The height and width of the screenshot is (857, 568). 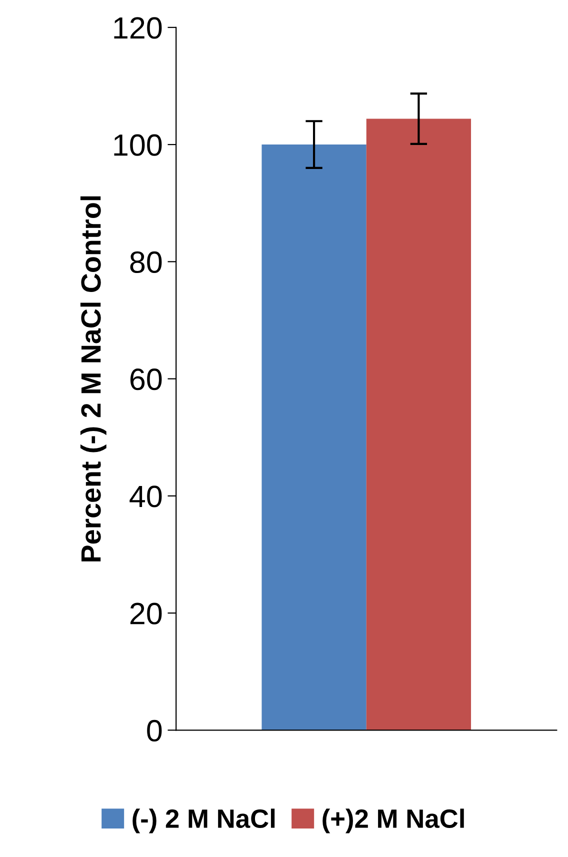 I want to click on legend-label: (-) 2 M NaCl, so click(x=203, y=821).